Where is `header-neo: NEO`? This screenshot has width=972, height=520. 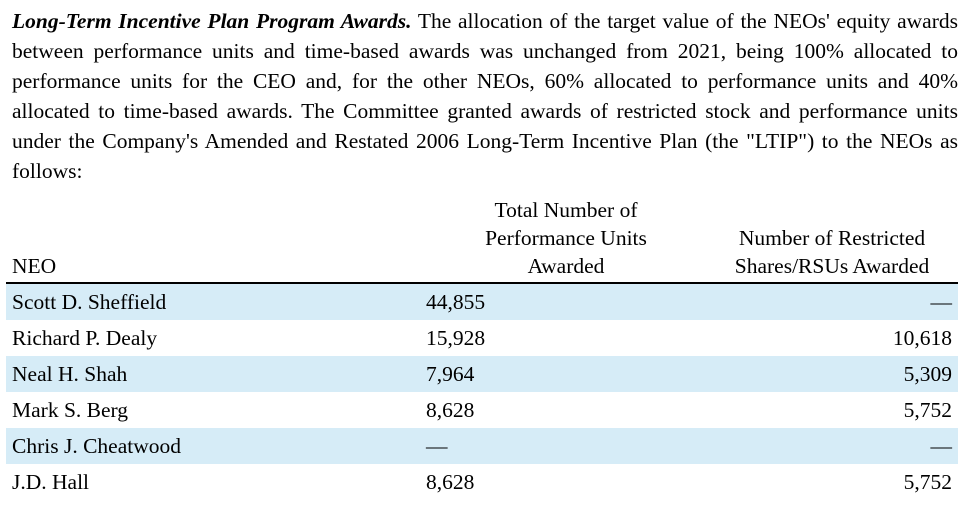
header-neo: NEO is located at coordinates (216, 240).